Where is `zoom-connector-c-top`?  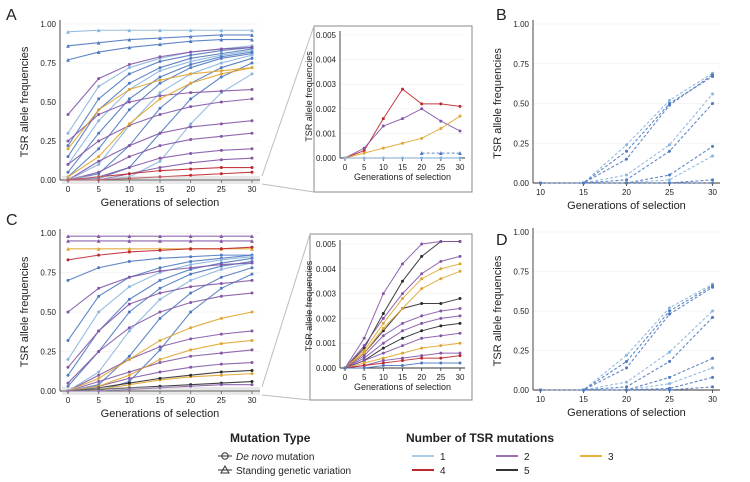 zoom-connector-c-top is located at coordinates (286, 310).